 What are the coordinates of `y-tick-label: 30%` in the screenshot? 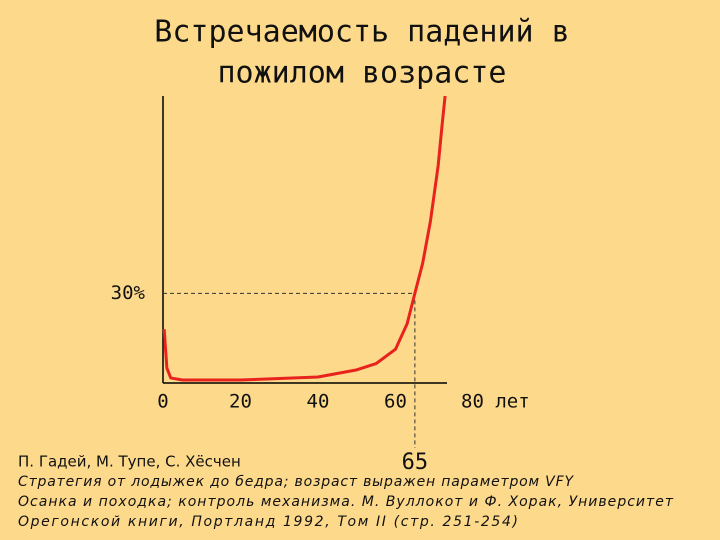 It's located at (128, 293).